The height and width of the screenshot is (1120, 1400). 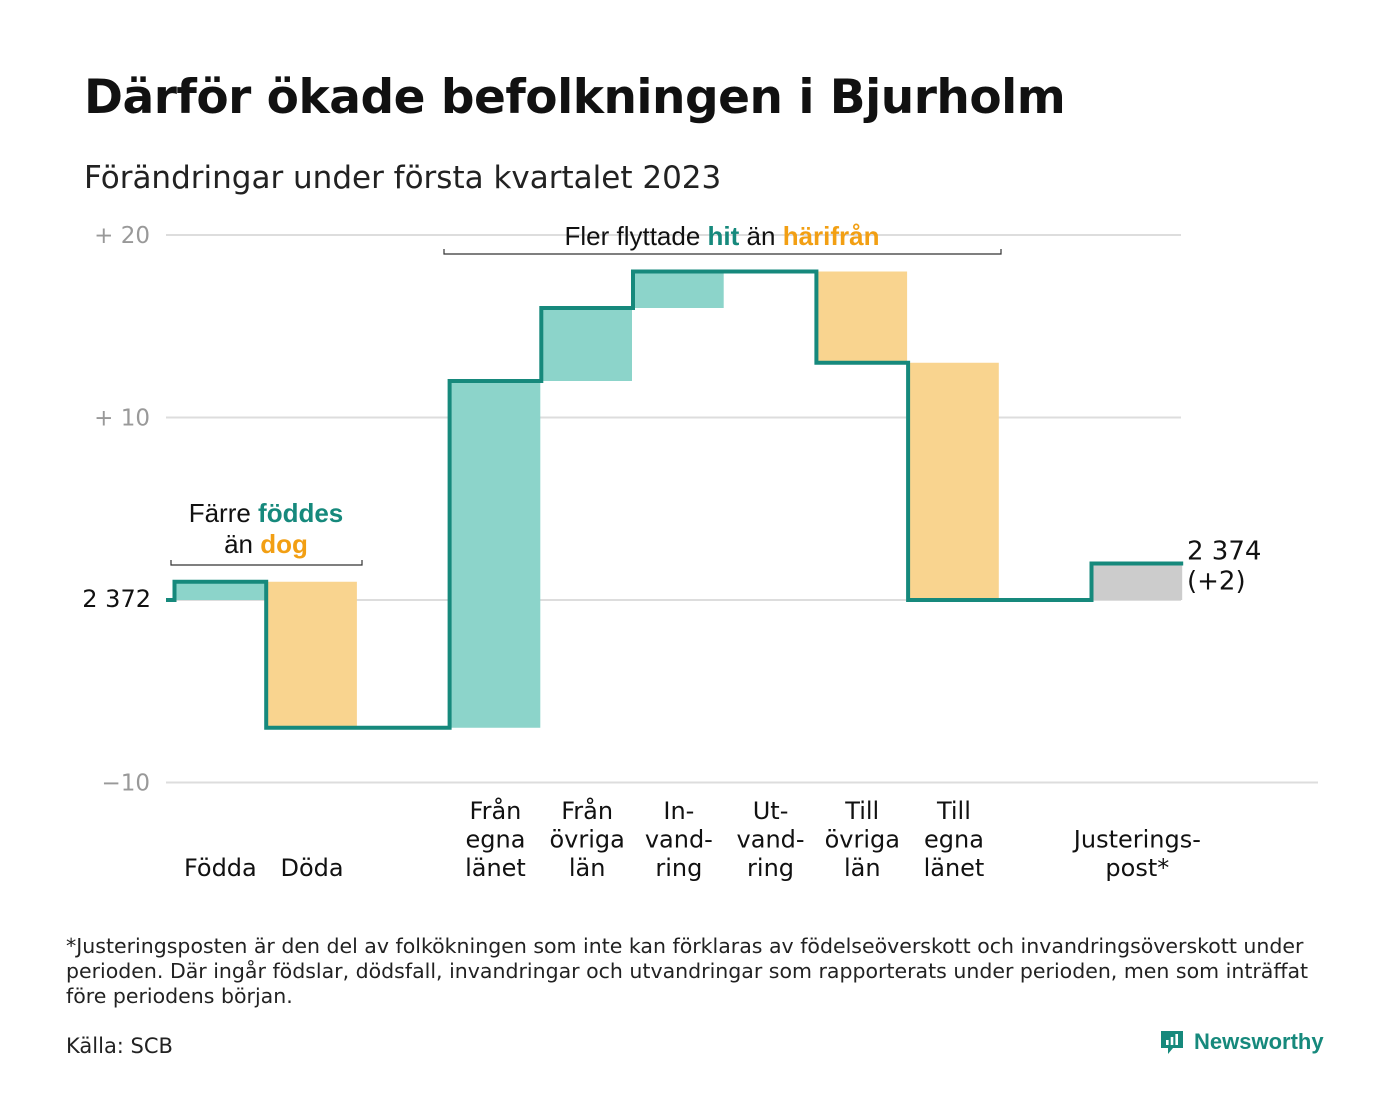 I want to click on migration-annotation-line: Fler flyttade hit än härifrån, so click(x=721, y=236).